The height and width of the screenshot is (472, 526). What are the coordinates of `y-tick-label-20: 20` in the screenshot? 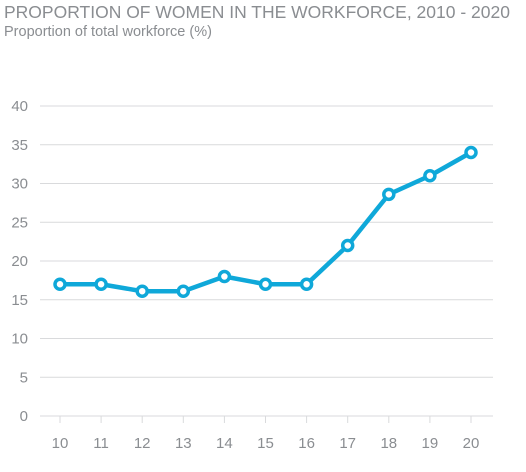 It's located at (19, 261).